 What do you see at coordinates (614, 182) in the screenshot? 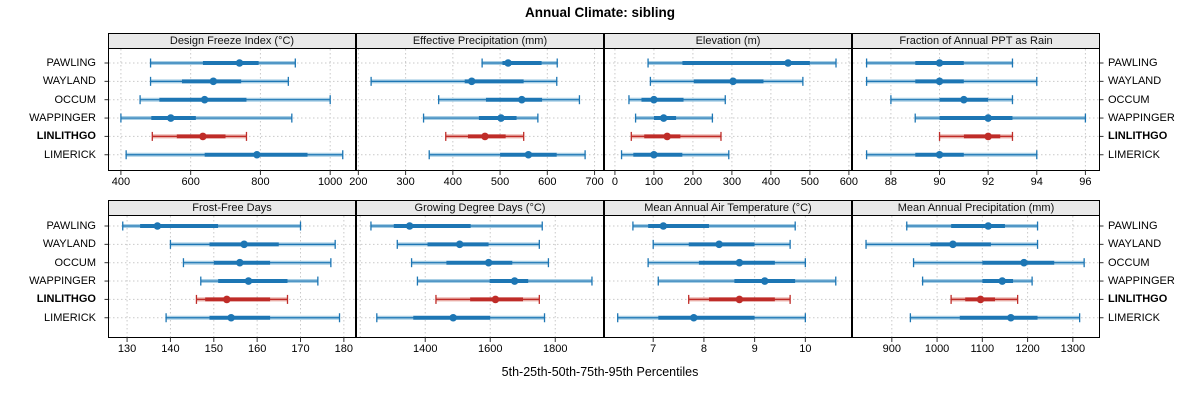
I see `tick-label: 0` at bounding box center [614, 182].